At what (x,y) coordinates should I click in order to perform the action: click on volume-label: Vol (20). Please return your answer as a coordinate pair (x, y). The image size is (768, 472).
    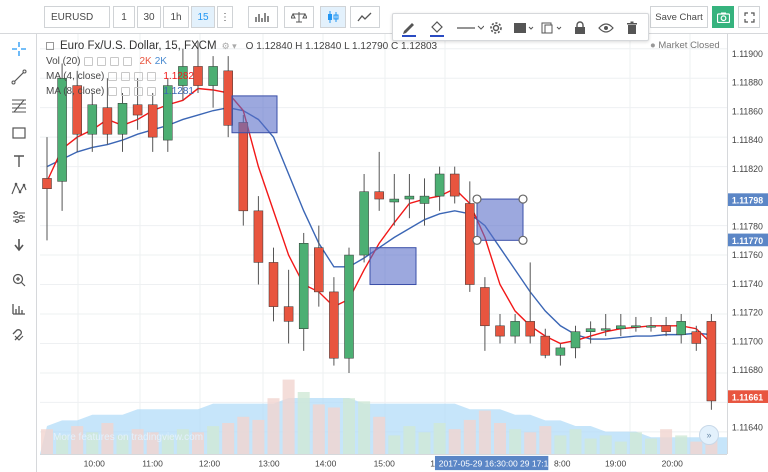
    Looking at the image, I should click on (63, 61).